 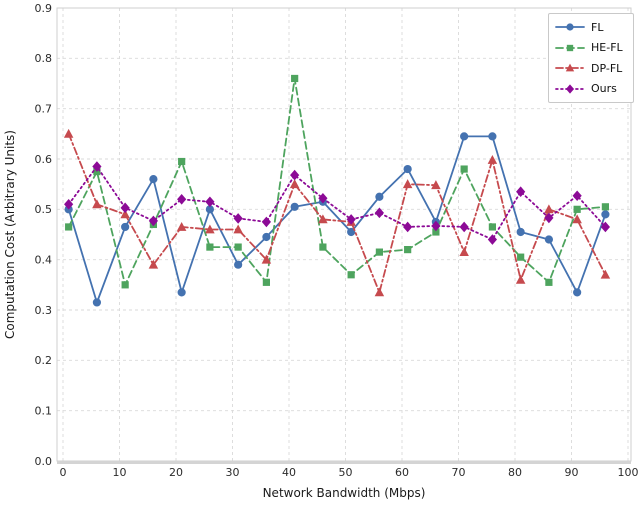 I want to click on y-tick-label: 0.6, so click(x=44, y=159).